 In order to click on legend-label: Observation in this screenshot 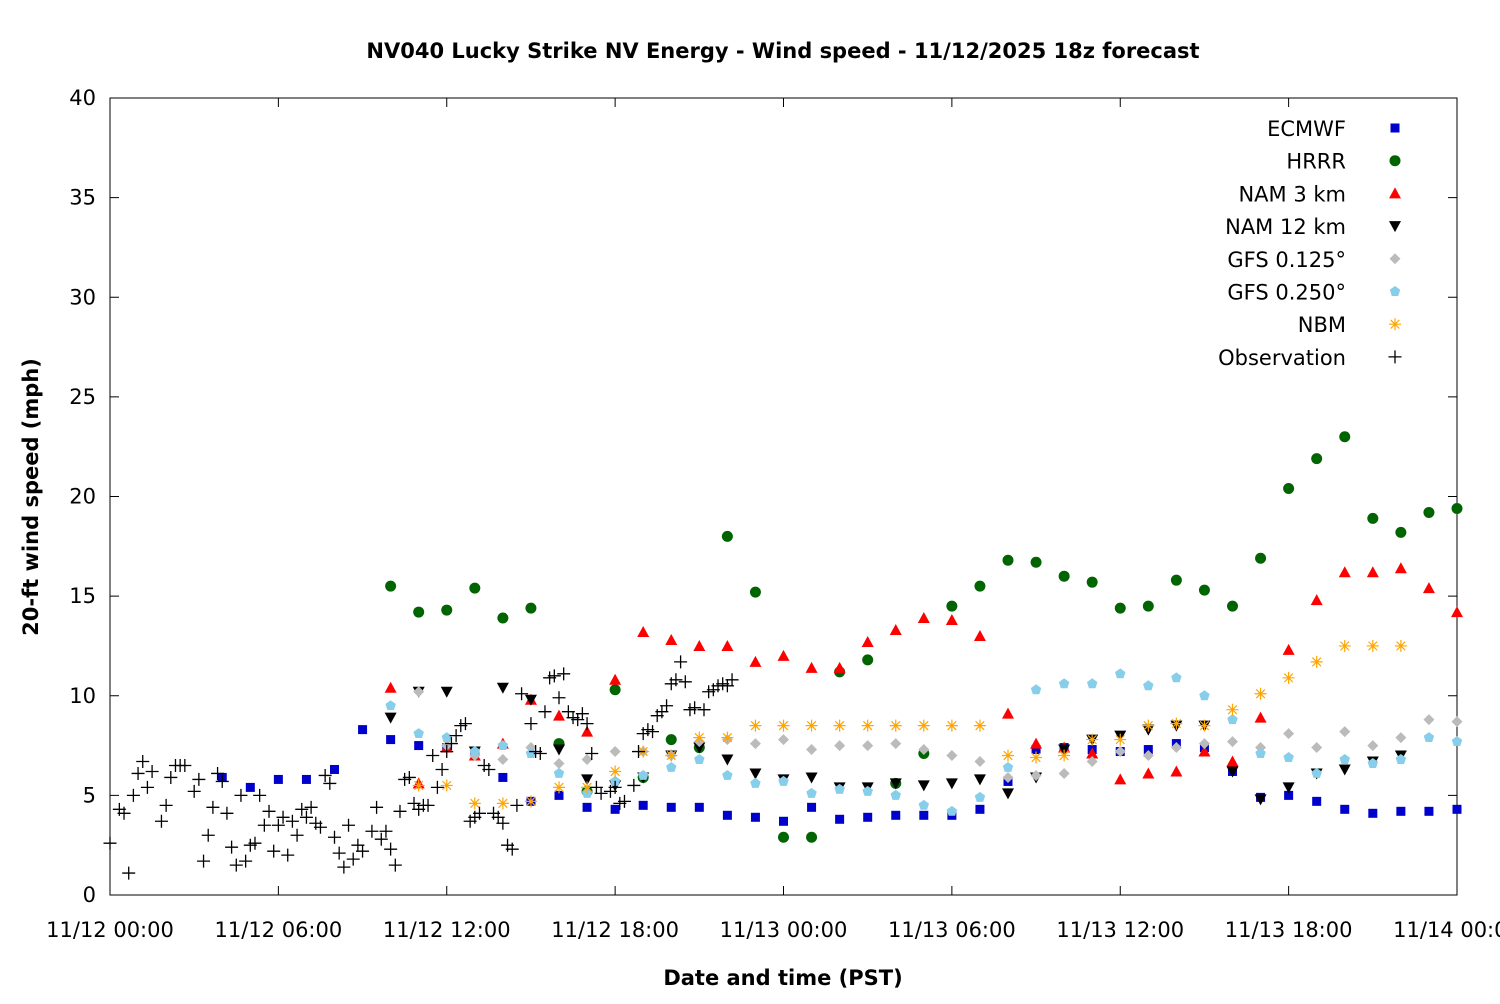, I will do `click(1282, 358)`.